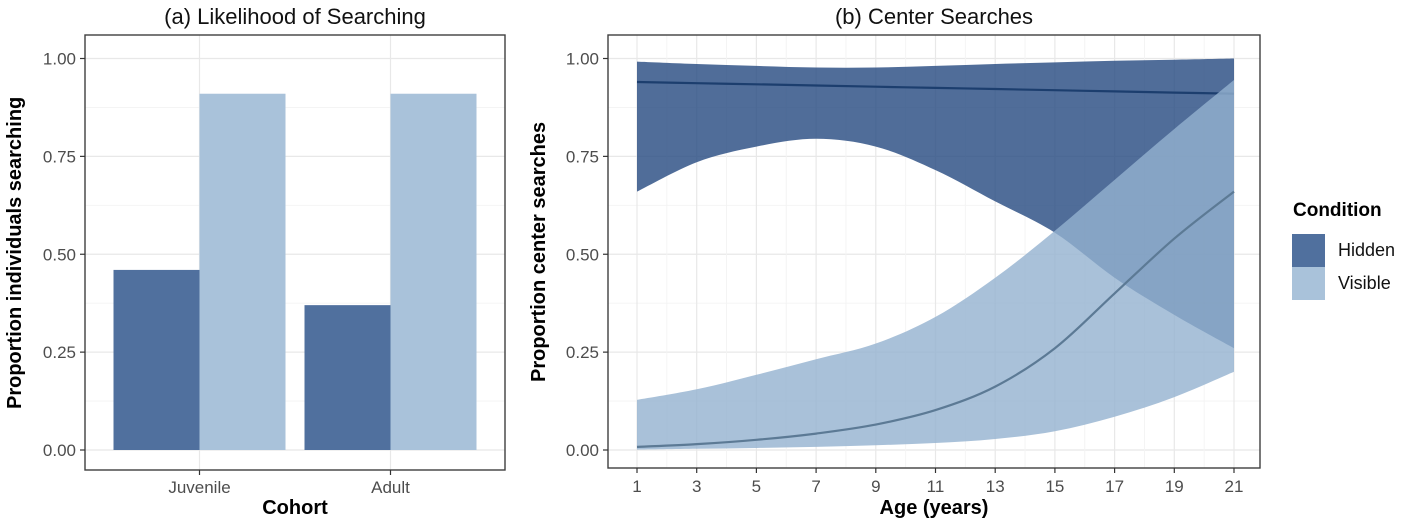 This screenshot has height=531, width=1403. I want to click on panel-a-y-axis-title: Proportion individuals searching, so click(15, 252).